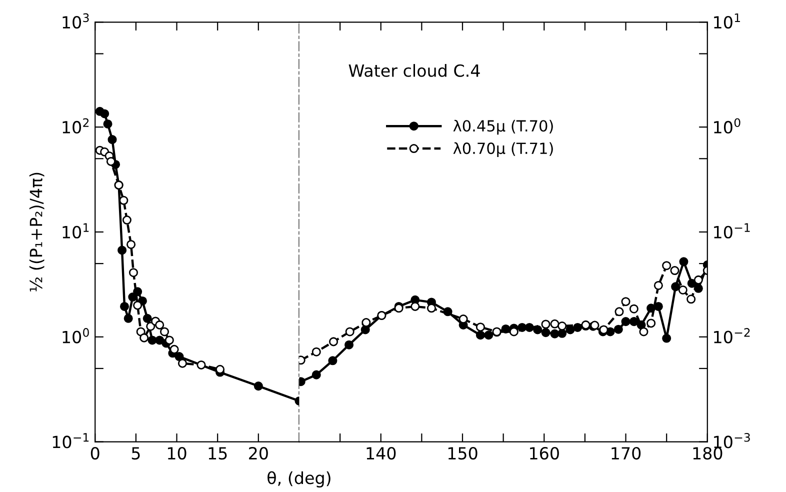 This screenshot has width=786, height=492. I want to click on y-tick-label: 10$^{−3}$, so click(732, 440).